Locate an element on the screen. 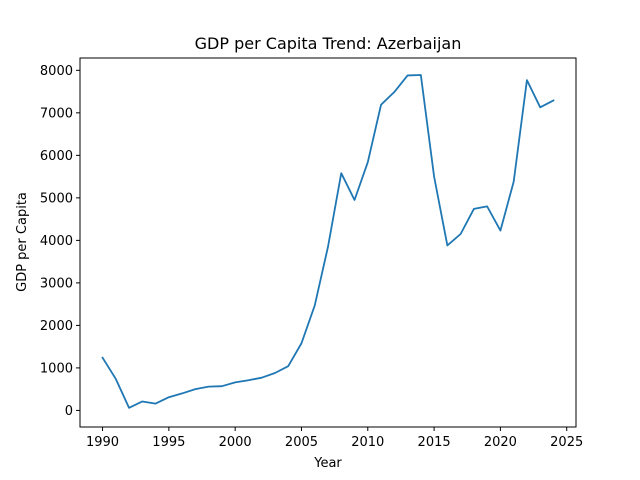 The image size is (640, 480). y-tick-label: 4000 is located at coordinates (56, 241).